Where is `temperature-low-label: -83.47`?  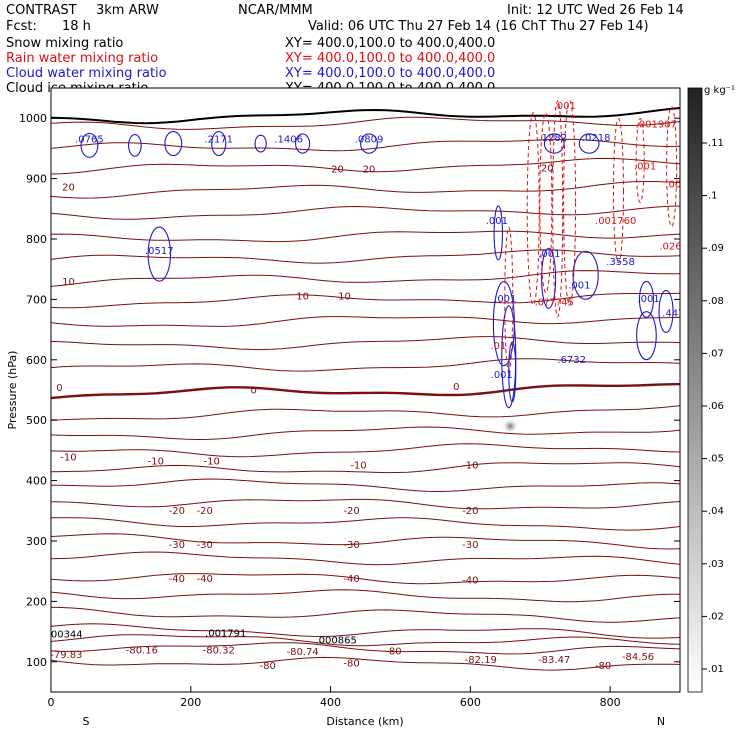
temperature-low-label: -83.47 is located at coordinates (554, 660).